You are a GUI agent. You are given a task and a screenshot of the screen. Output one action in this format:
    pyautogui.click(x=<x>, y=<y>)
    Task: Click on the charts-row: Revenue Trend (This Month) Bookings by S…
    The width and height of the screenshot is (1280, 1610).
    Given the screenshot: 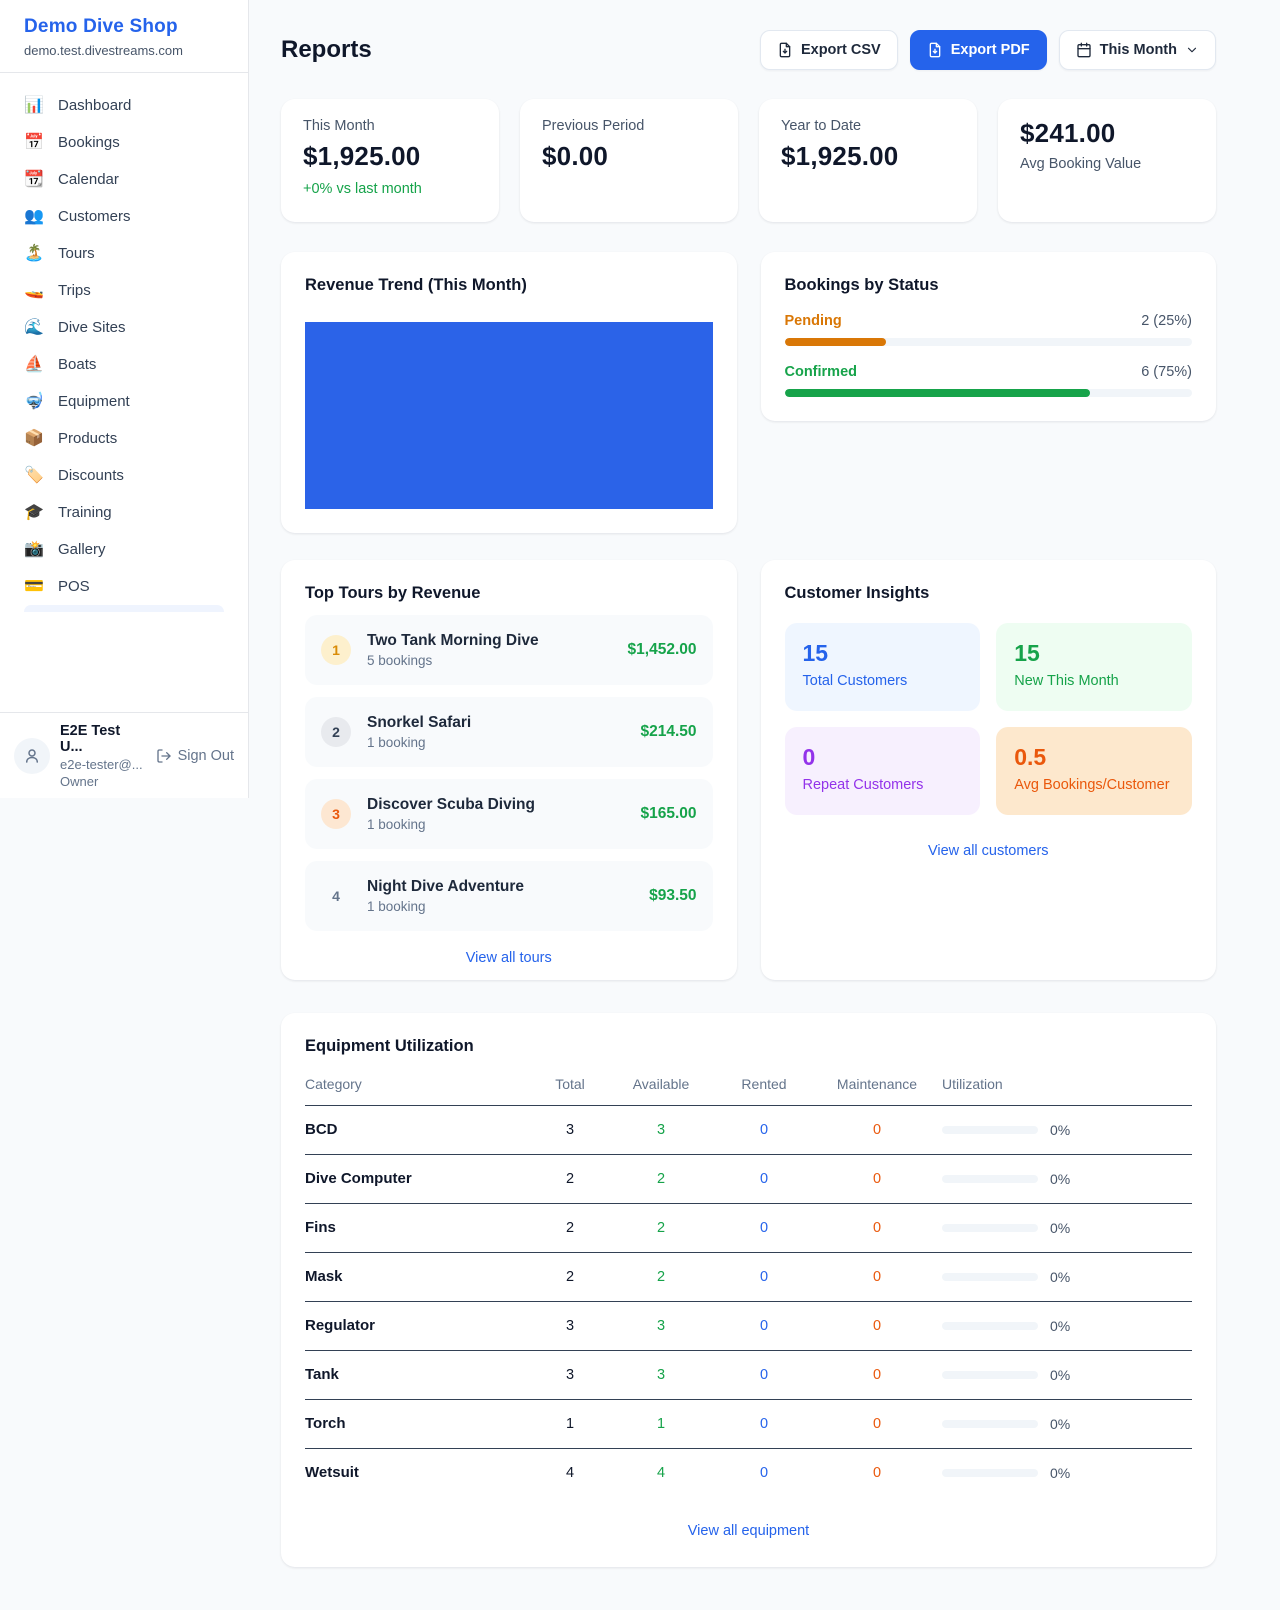 What is the action you would take?
    pyautogui.click(x=748, y=392)
    